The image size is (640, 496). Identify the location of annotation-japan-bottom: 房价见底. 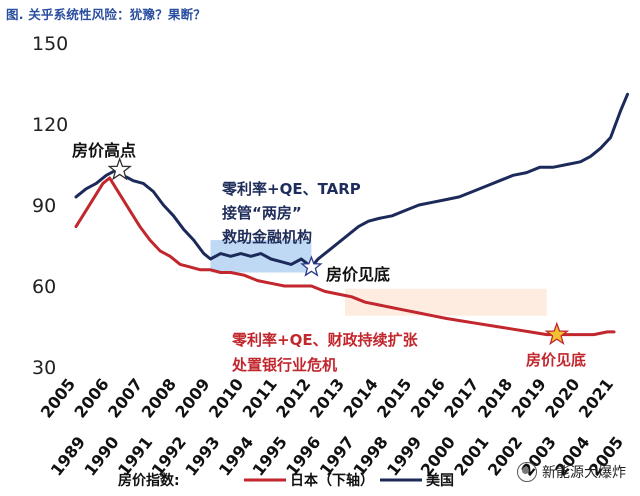
(556, 360).